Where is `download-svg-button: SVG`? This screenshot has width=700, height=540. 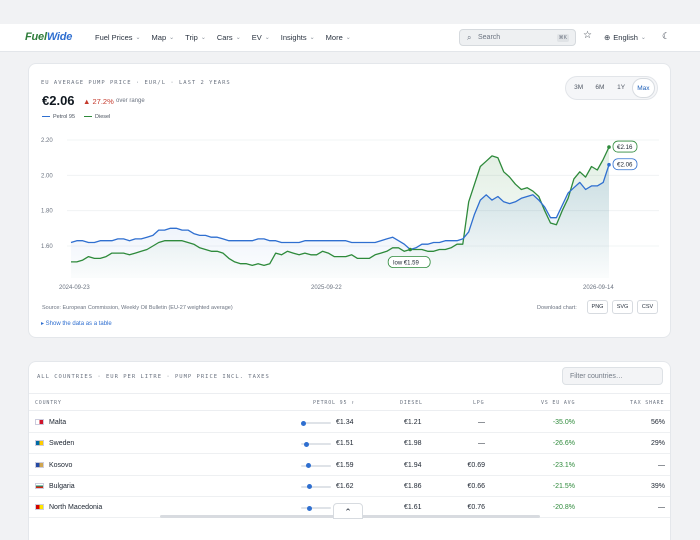
download-svg-button: SVG is located at coordinates (622, 307).